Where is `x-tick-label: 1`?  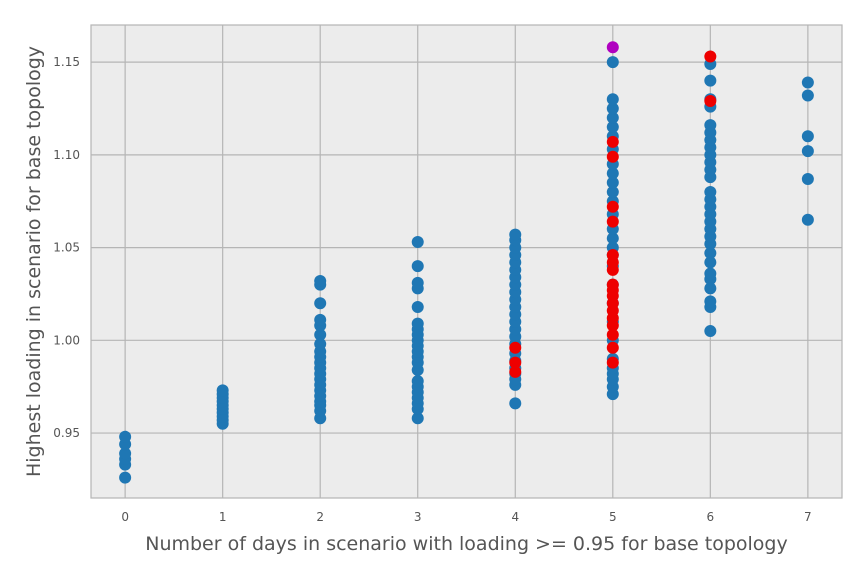
x-tick-label: 1 is located at coordinates (223, 517).